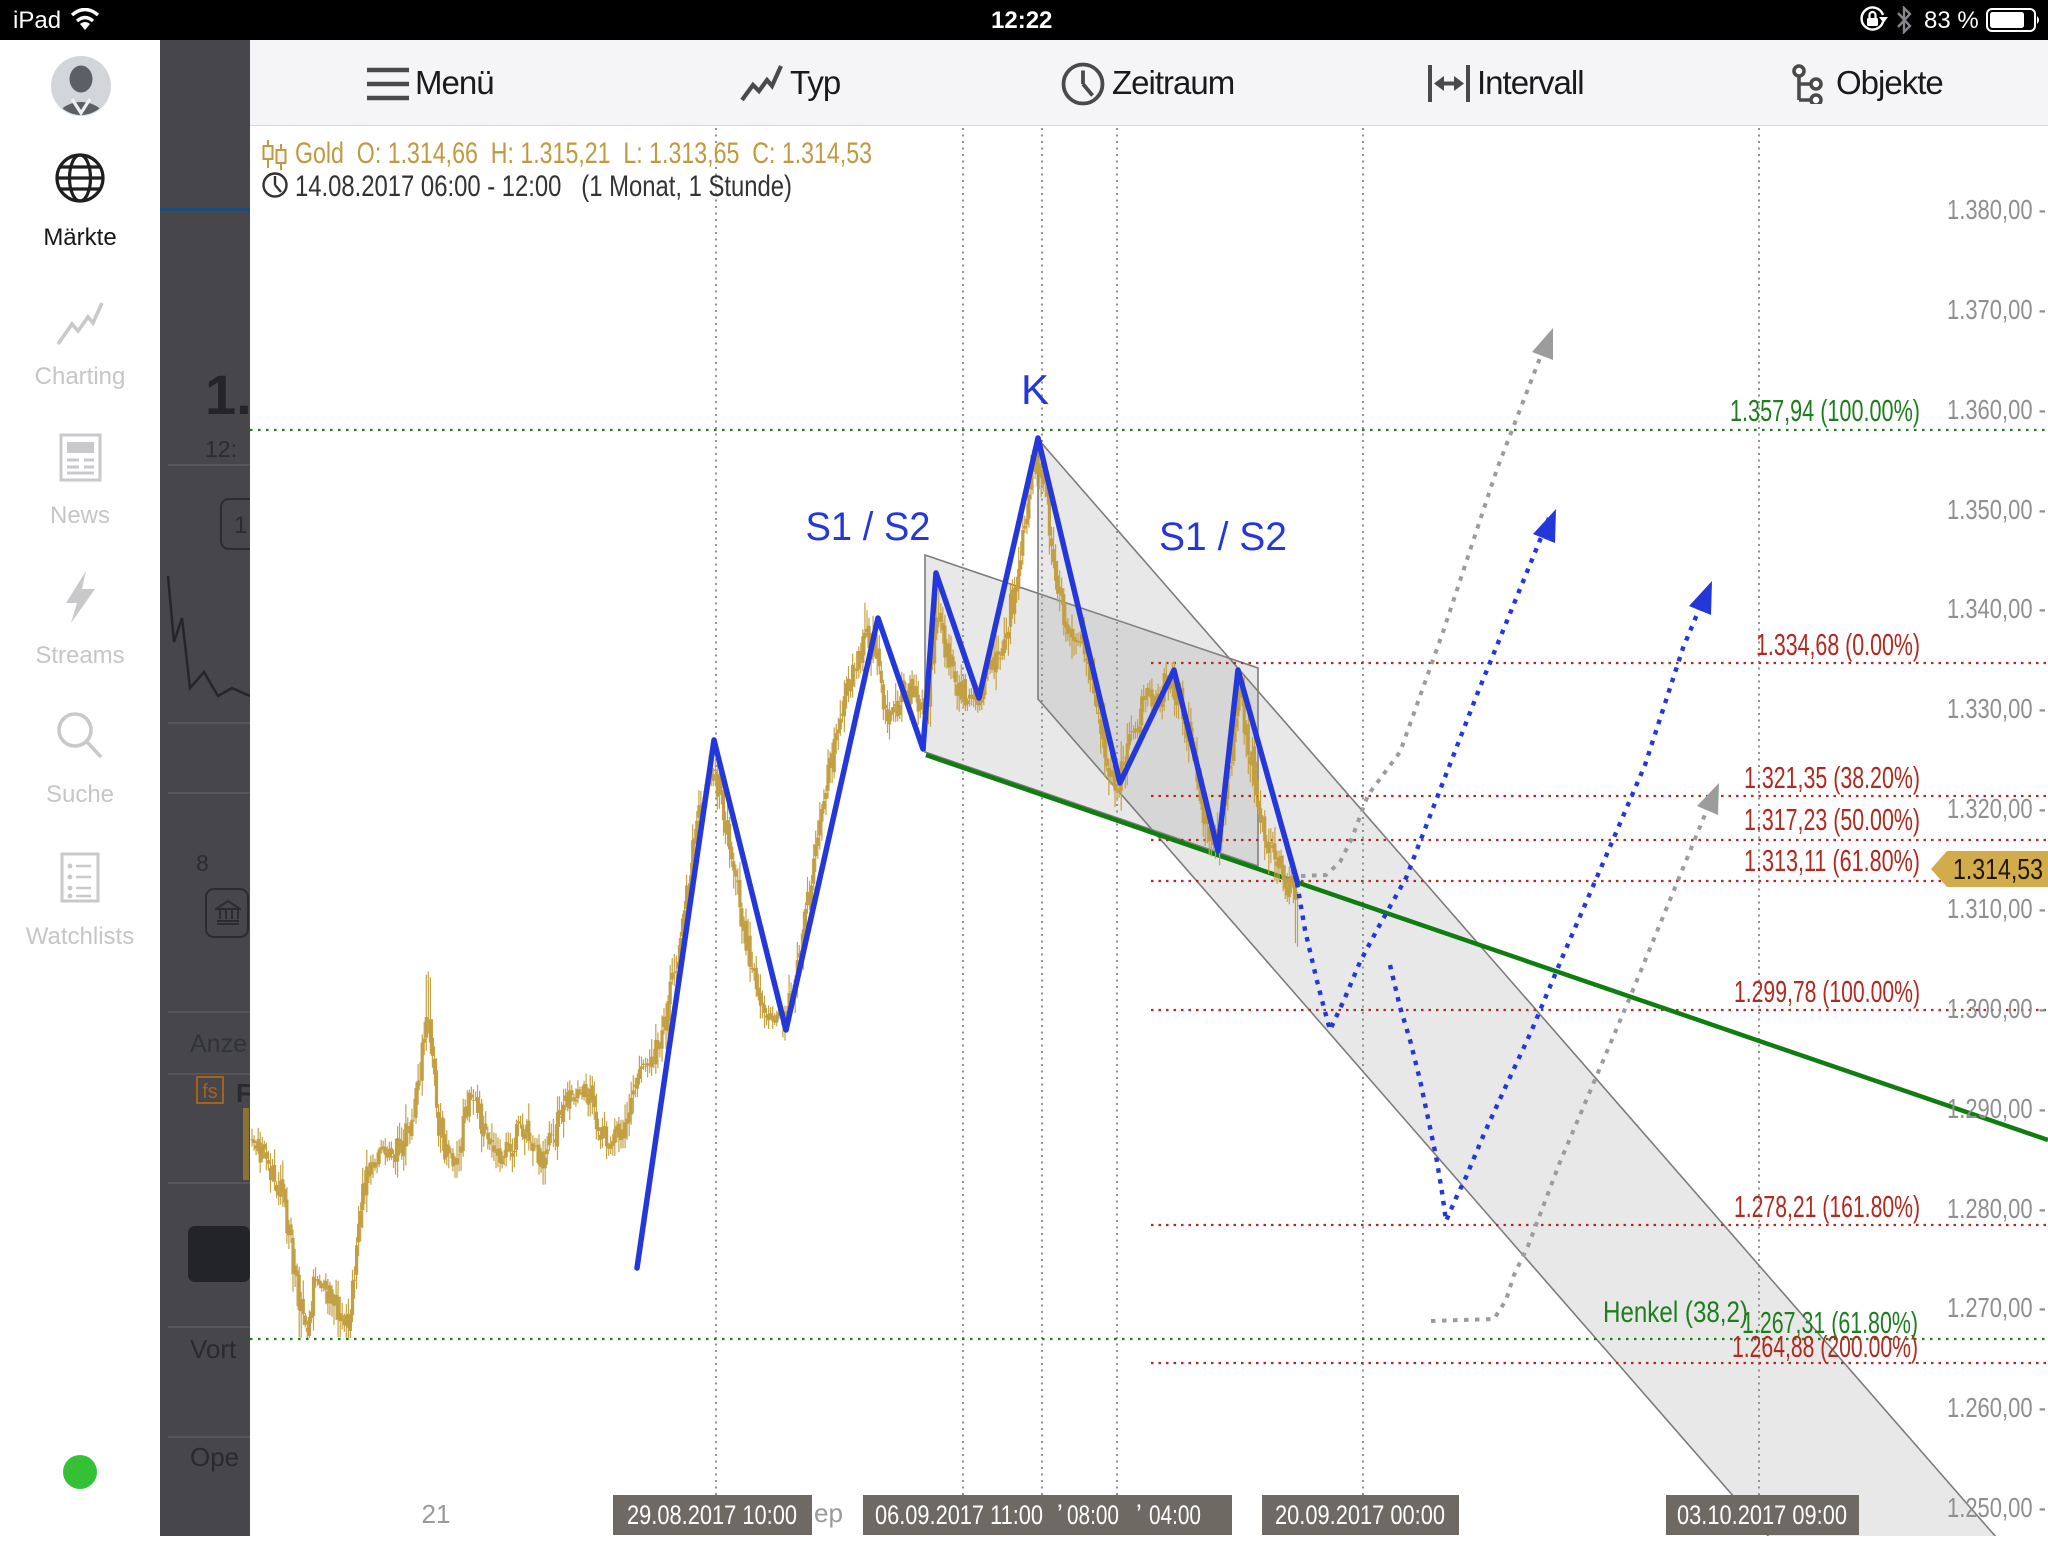  I want to click on svg-text: 1.280,00 -, so click(1996, 1208).